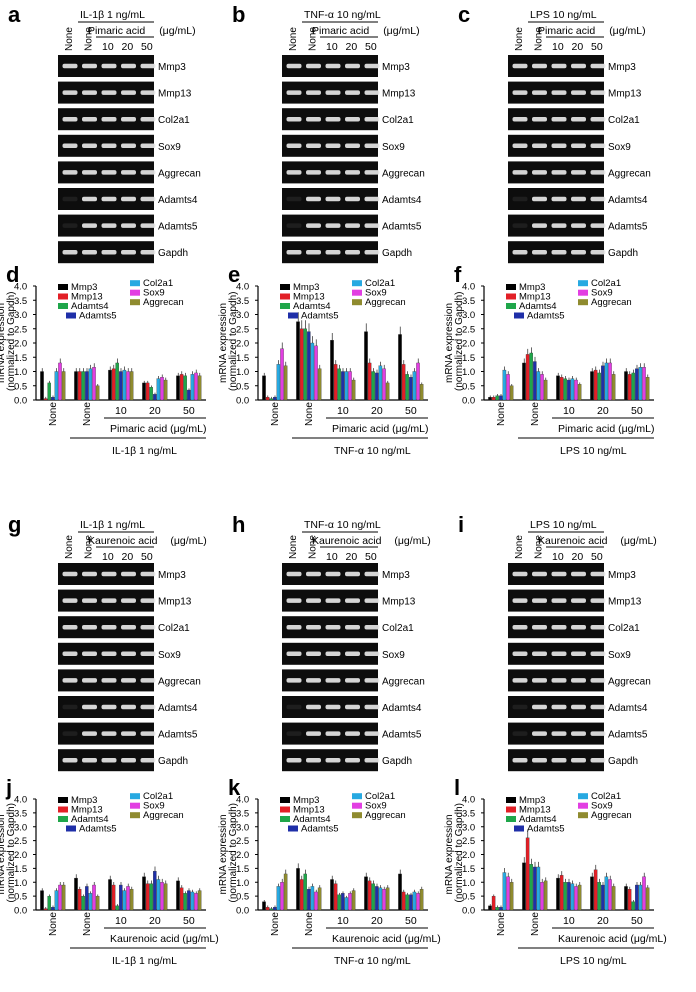 The width and height of the screenshot is (696, 992). I want to click on gene-label: Sox9, so click(619, 147).